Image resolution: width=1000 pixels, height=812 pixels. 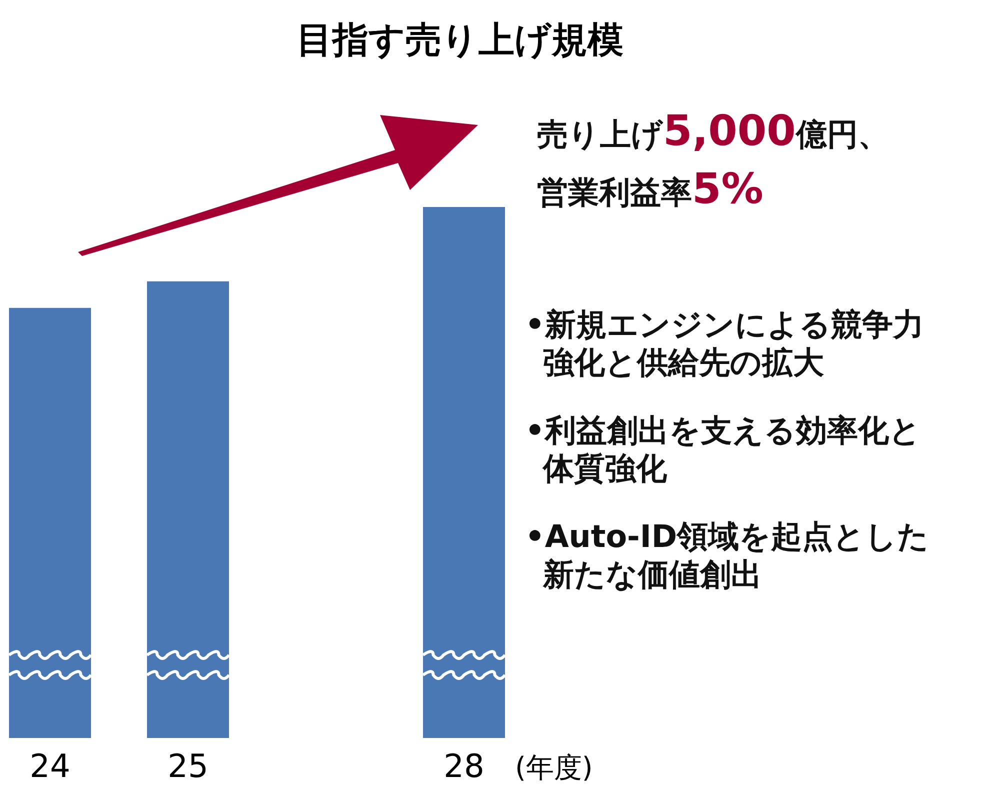 I want to click on annotation: •利益創出を支える効率化と体質強化, so click(x=723, y=450).